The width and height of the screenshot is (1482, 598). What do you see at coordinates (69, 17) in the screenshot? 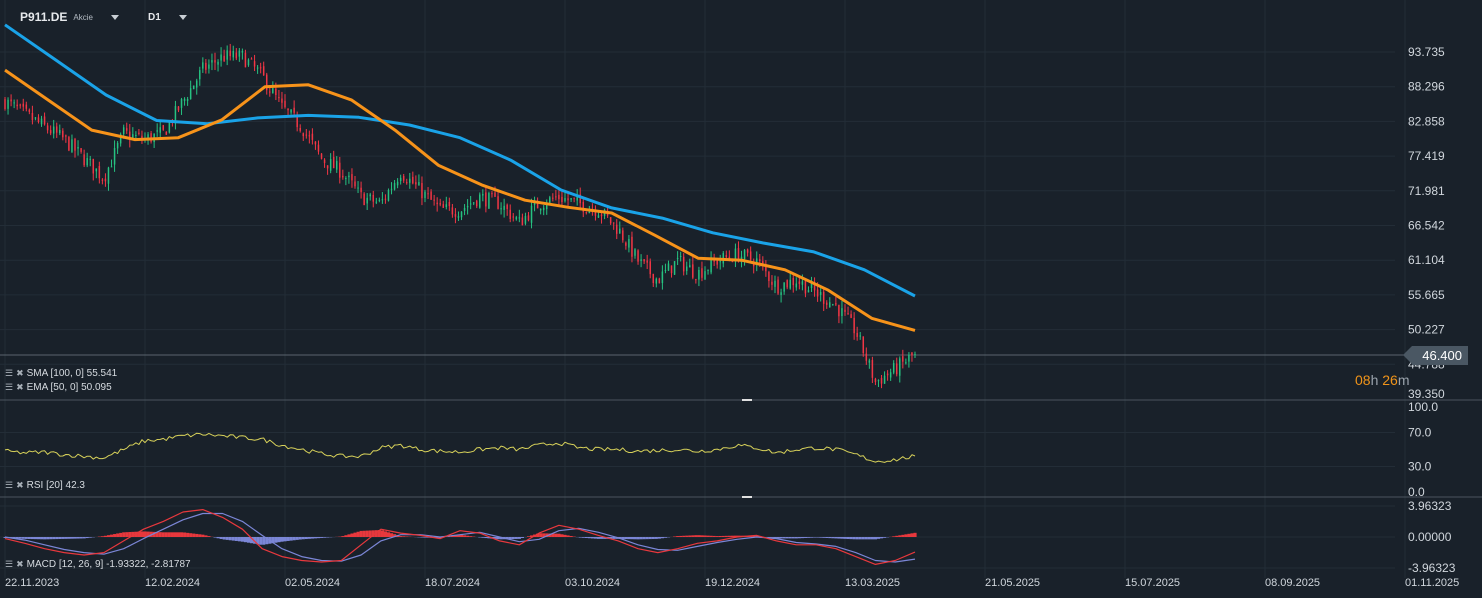
I see `symbol-selector: P911.DE Akcie` at bounding box center [69, 17].